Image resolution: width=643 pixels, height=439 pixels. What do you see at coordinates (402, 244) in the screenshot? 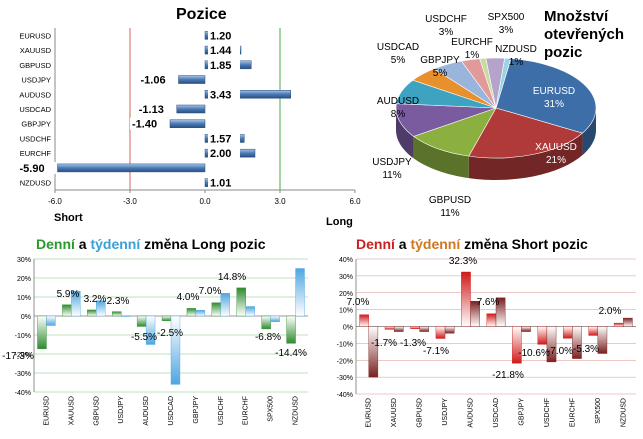
I see `short-title-and: a` at bounding box center [402, 244].